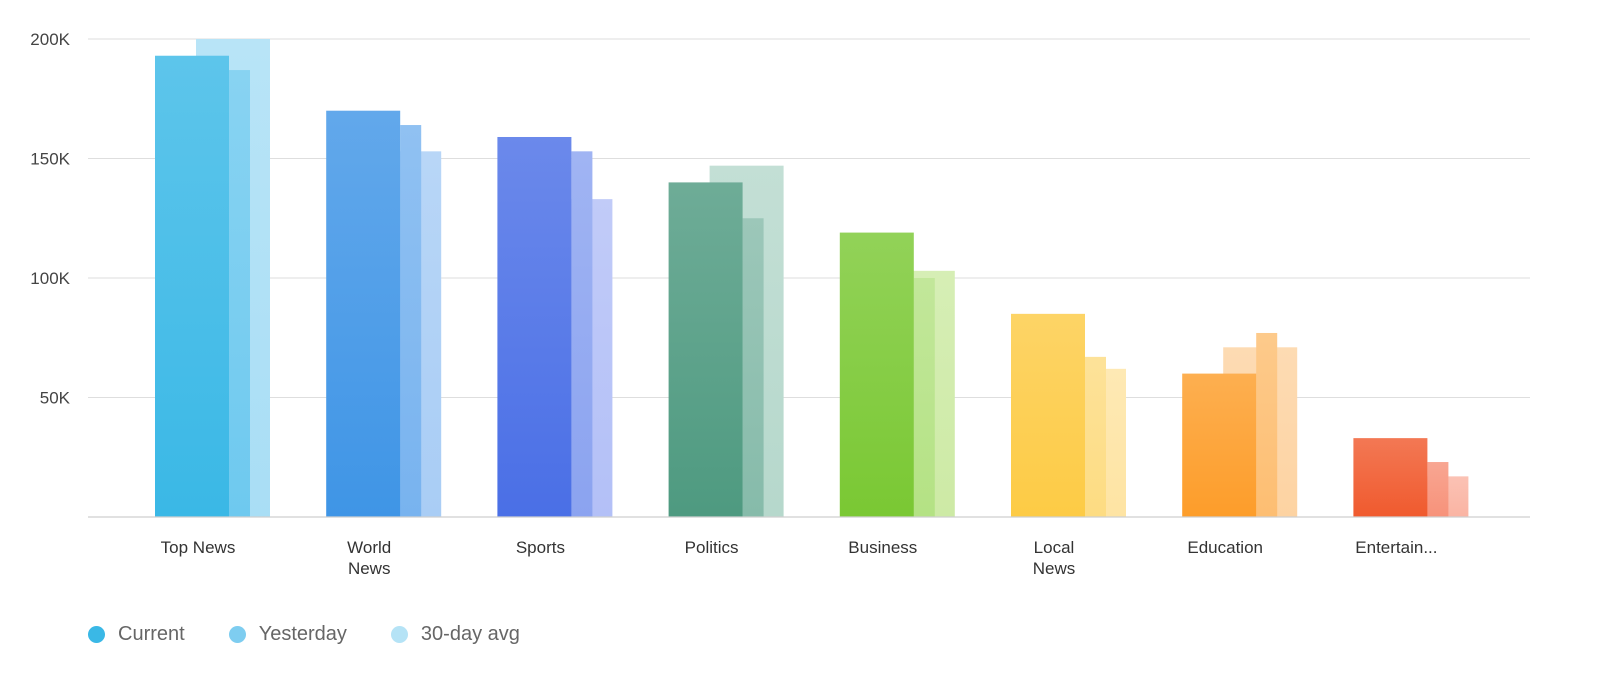  I want to click on legend-label-current: Current, so click(151, 633).